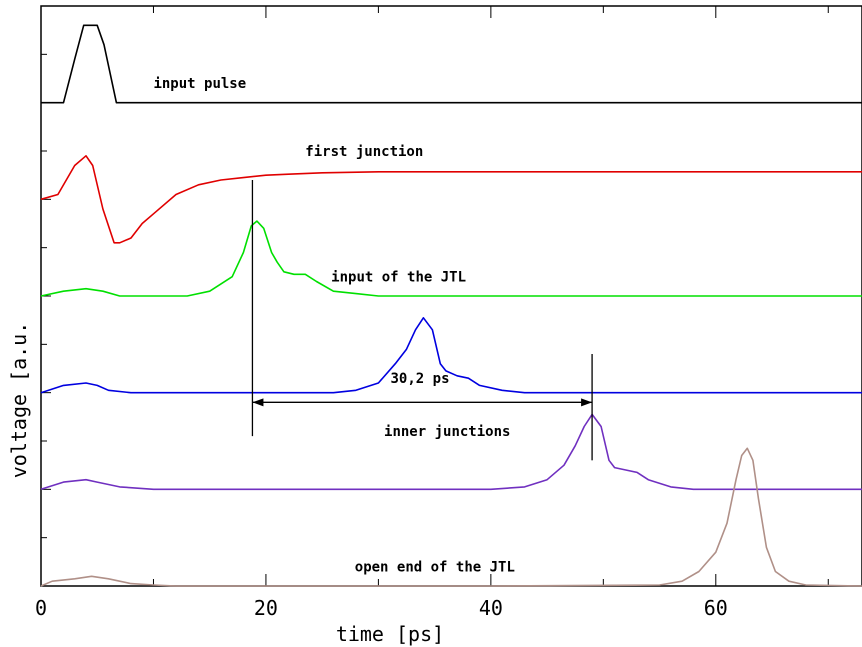 This screenshot has width=862, height=647. What do you see at coordinates (41, 608) in the screenshot?
I see `x-tick-label: 0` at bounding box center [41, 608].